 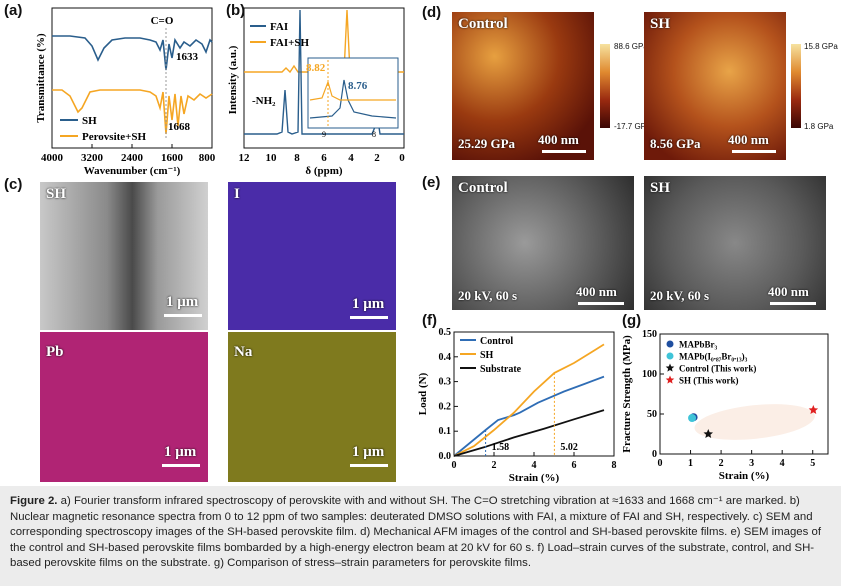 I want to click on eds-i-image: I 1 μm, so click(x=312, y=256).